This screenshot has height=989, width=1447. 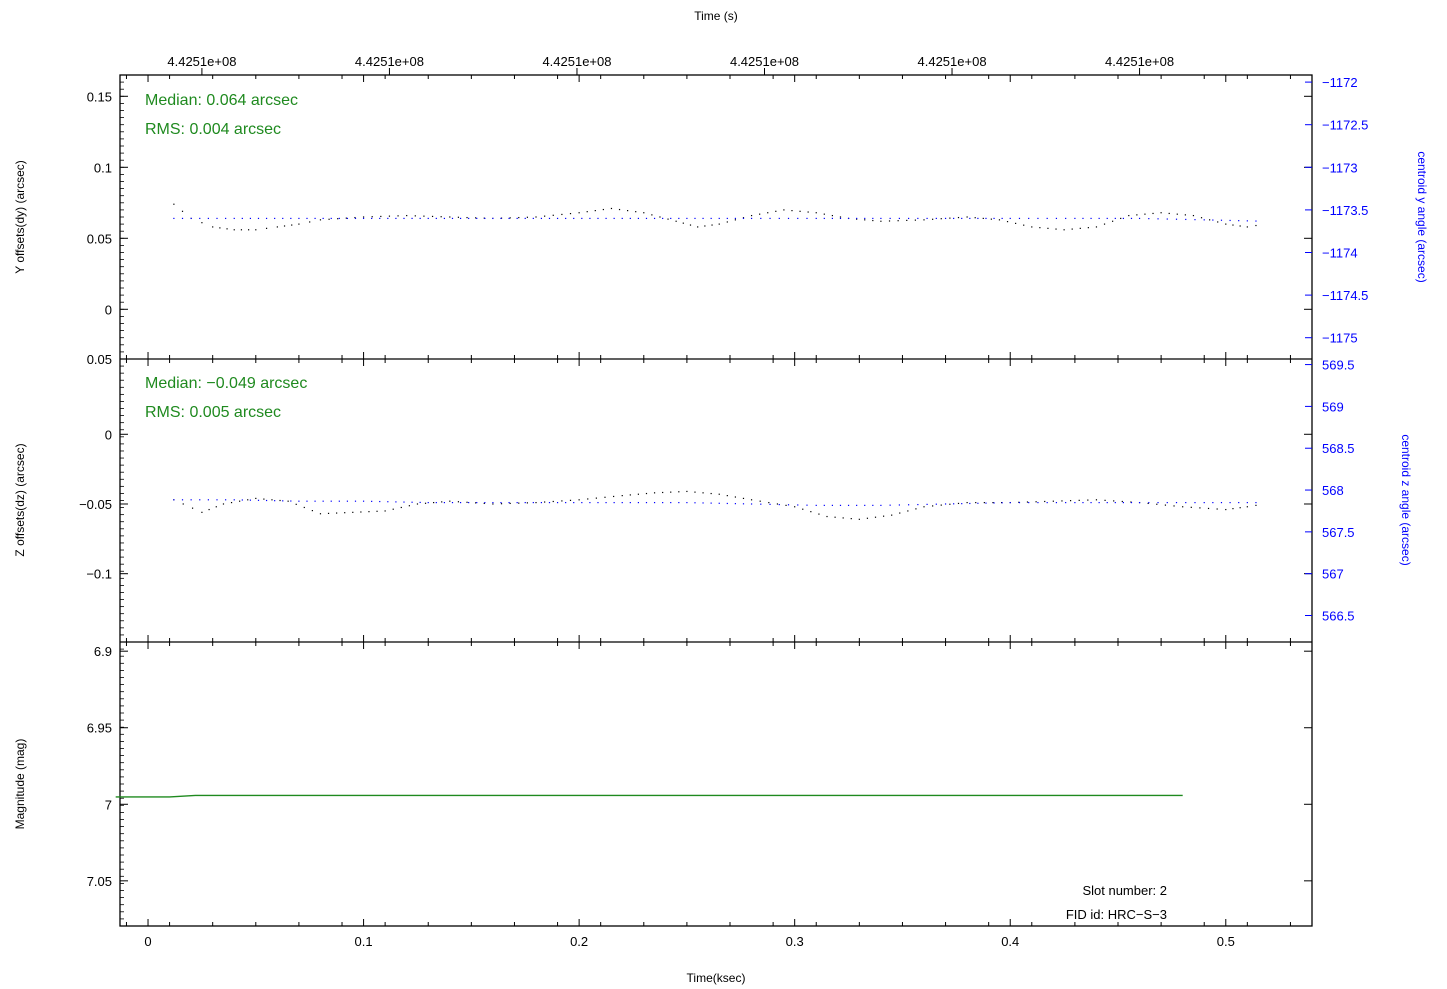 I want to click on y-rms-text: RMS: 0.004 arcsec, so click(x=213, y=129).